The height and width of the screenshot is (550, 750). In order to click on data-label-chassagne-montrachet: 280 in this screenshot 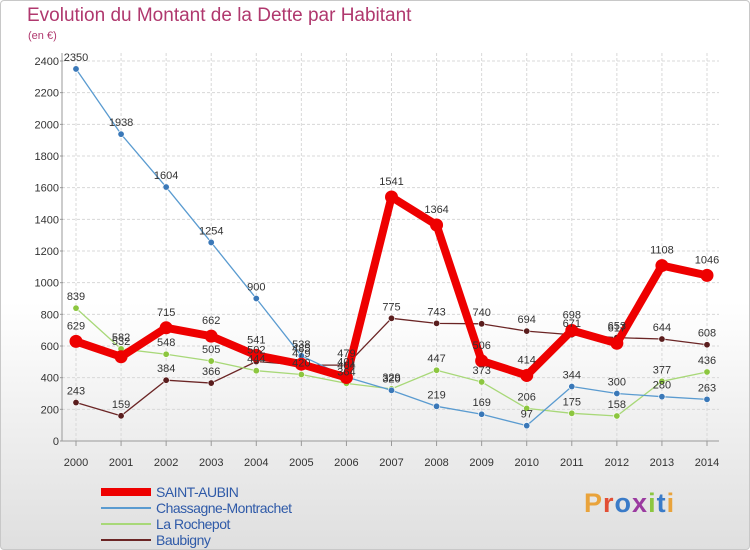, I will do `click(662, 386)`.